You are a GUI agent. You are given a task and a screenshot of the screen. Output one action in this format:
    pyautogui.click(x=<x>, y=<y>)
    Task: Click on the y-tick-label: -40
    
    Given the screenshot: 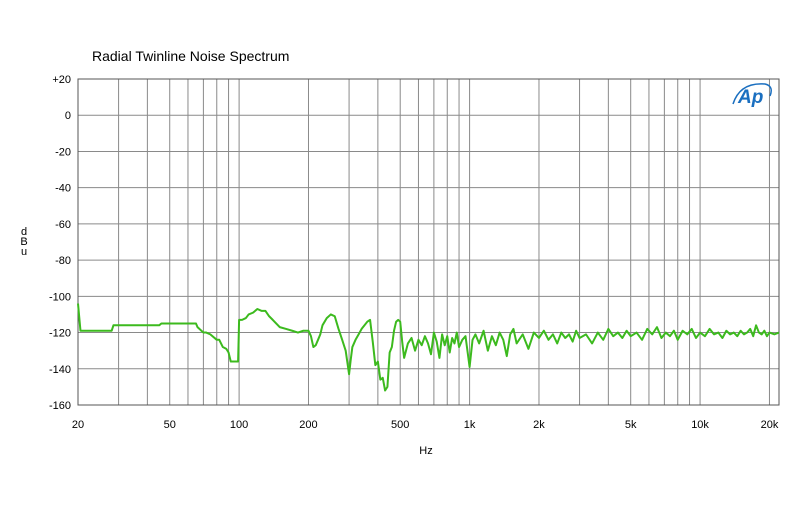 What is the action you would take?
    pyautogui.click(x=63, y=189)
    